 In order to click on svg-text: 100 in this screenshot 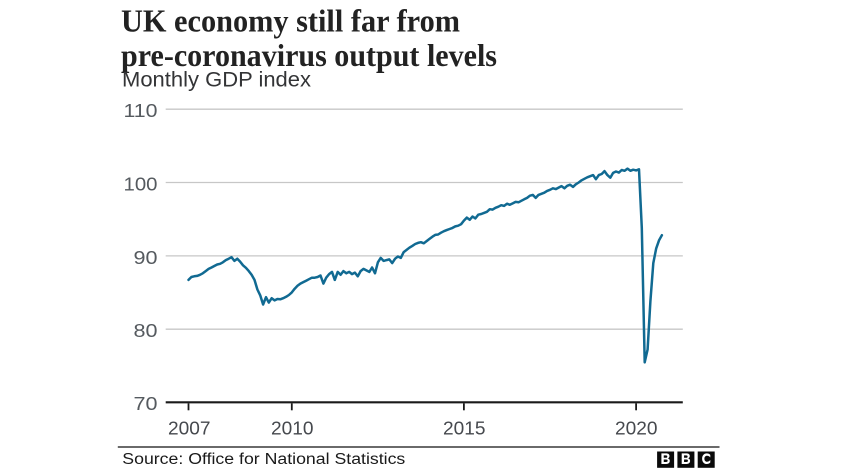, I will do `click(141, 185)`.